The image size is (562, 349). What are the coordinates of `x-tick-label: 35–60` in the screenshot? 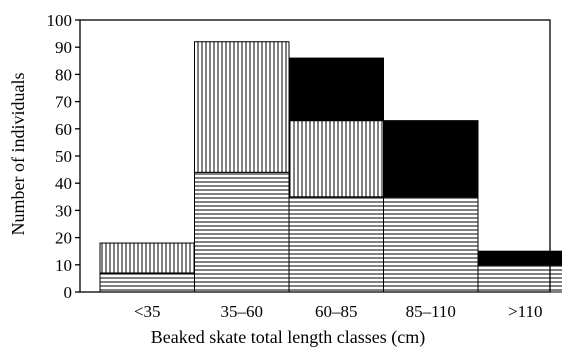 It's located at (242, 311).